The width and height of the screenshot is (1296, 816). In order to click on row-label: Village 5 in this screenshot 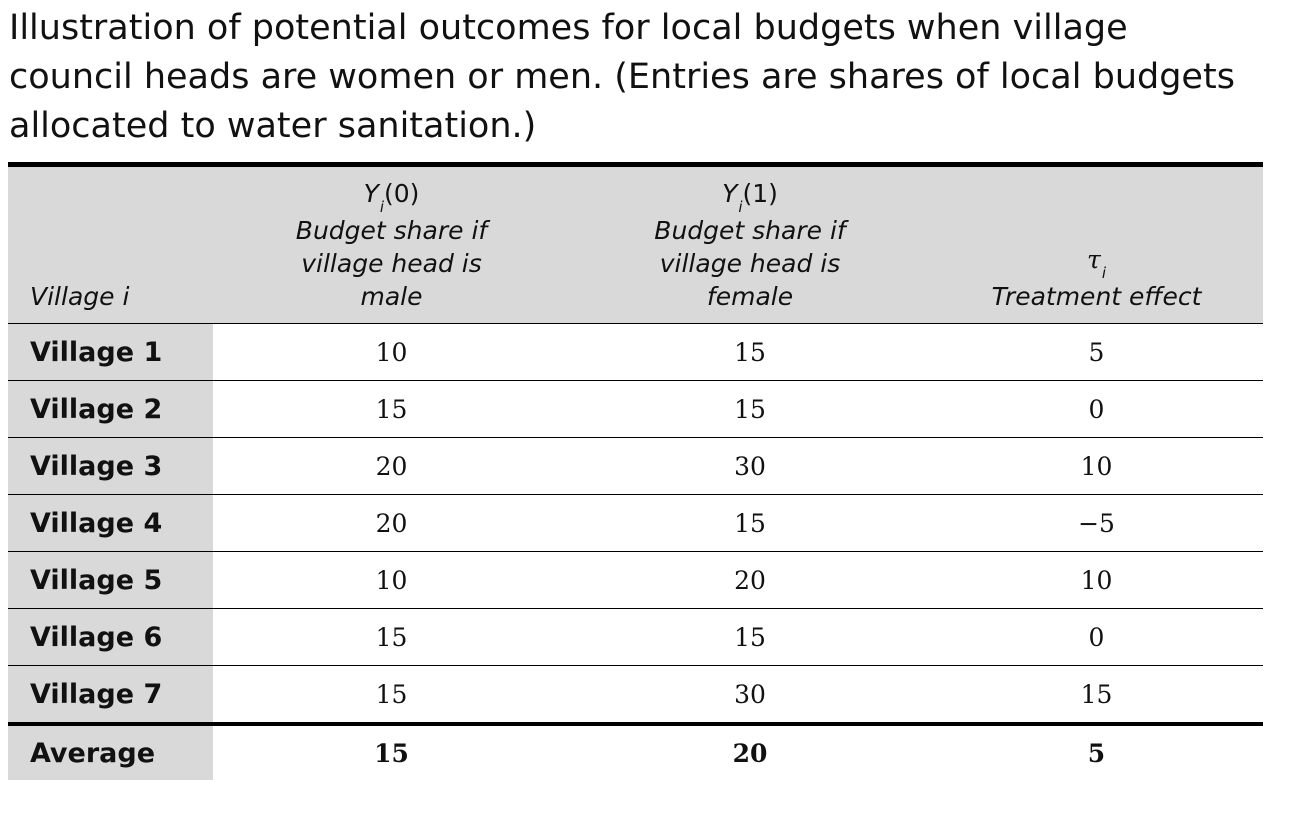, I will do `click(110, 580)`.